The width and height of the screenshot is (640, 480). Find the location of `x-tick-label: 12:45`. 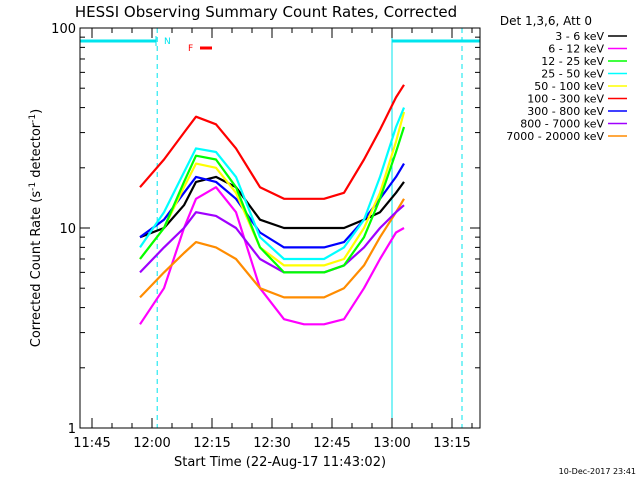

x-tick-label: 12:45 is located at coordinates (331, 443).